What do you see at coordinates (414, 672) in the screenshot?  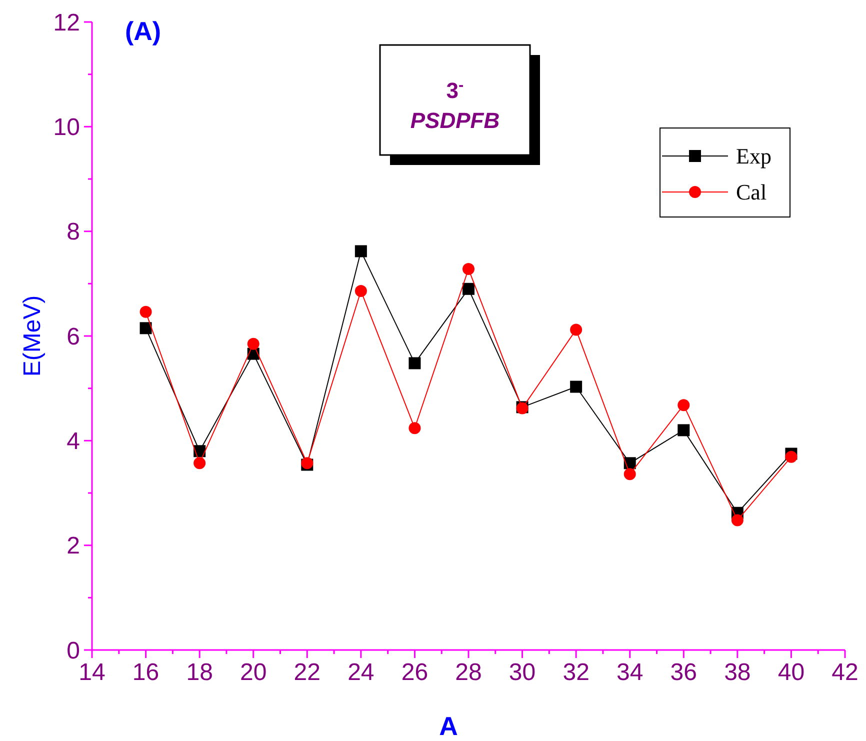 I see `x-tick-label: 26` at bounding box center [414, 672].